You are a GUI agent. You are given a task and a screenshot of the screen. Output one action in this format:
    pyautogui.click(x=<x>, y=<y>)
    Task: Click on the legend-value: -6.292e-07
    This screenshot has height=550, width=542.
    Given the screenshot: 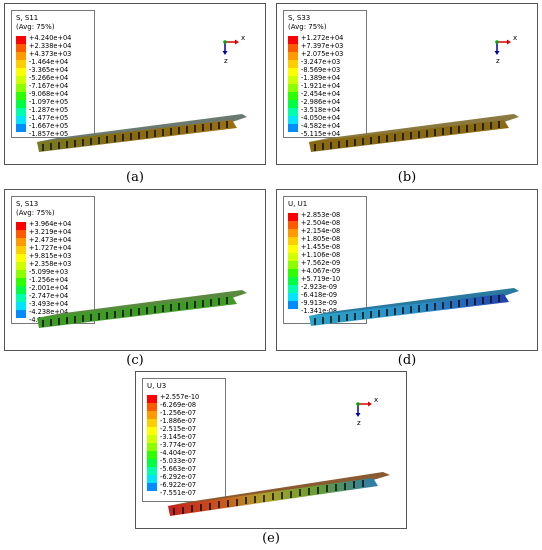 What is the action you would take?
    pyautogui.click(x=178, y=477)
    